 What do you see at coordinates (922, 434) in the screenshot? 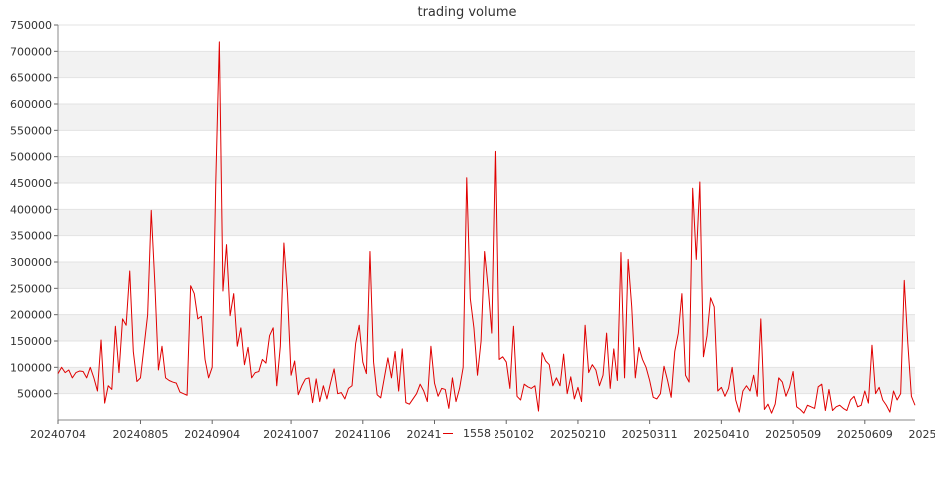
I see `x-tick-label: 20250708` at bounding box center [922, 434].